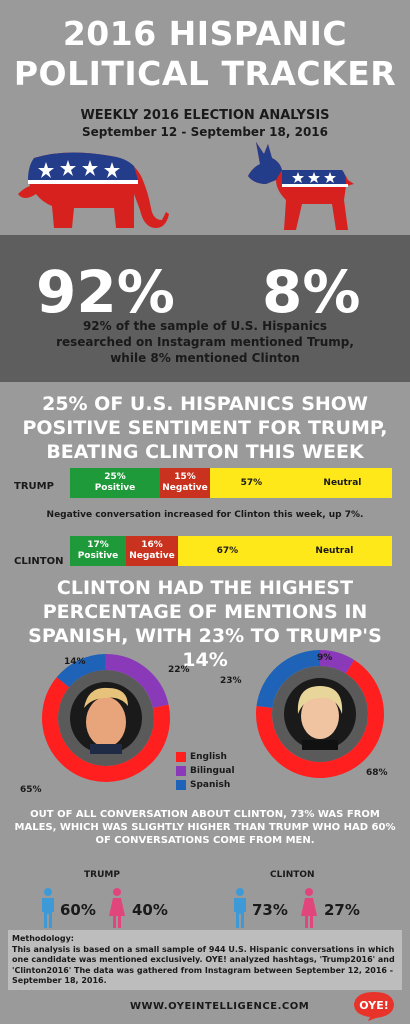 The image size is (410, 1024). I want to click on clinton-portrait-icon, so click(320, 714).